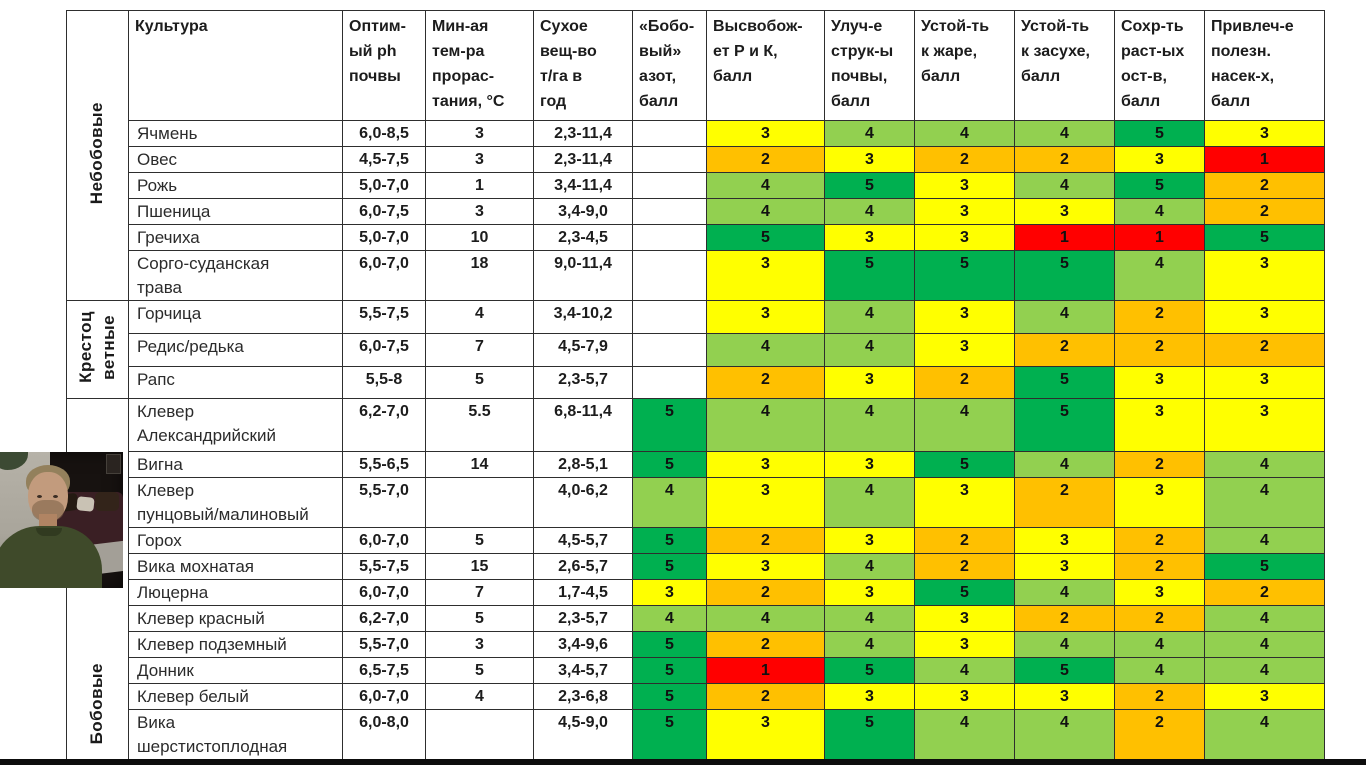  Describe the element at coordinates (765, 185) in the screenshot. I see `score-cell-1: 4` at that location.